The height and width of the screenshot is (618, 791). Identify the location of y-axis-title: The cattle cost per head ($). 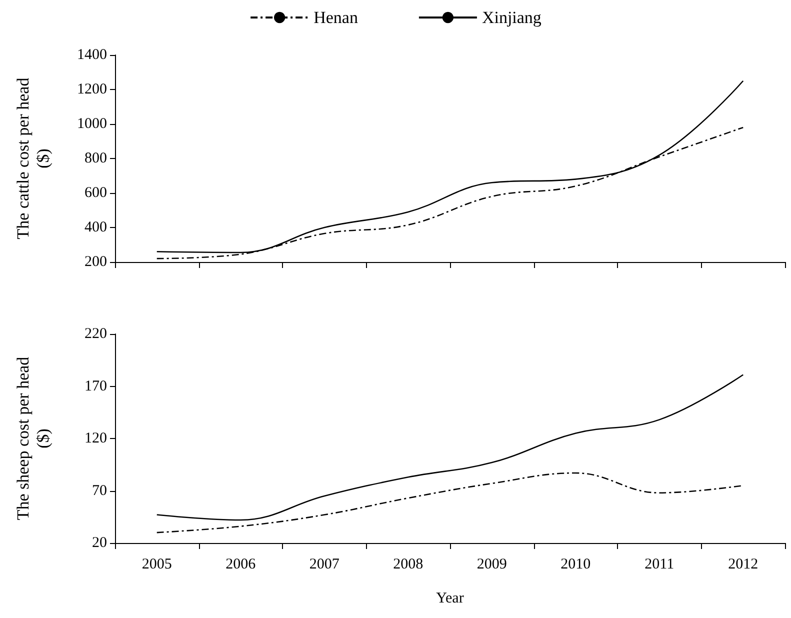
(33, 158).